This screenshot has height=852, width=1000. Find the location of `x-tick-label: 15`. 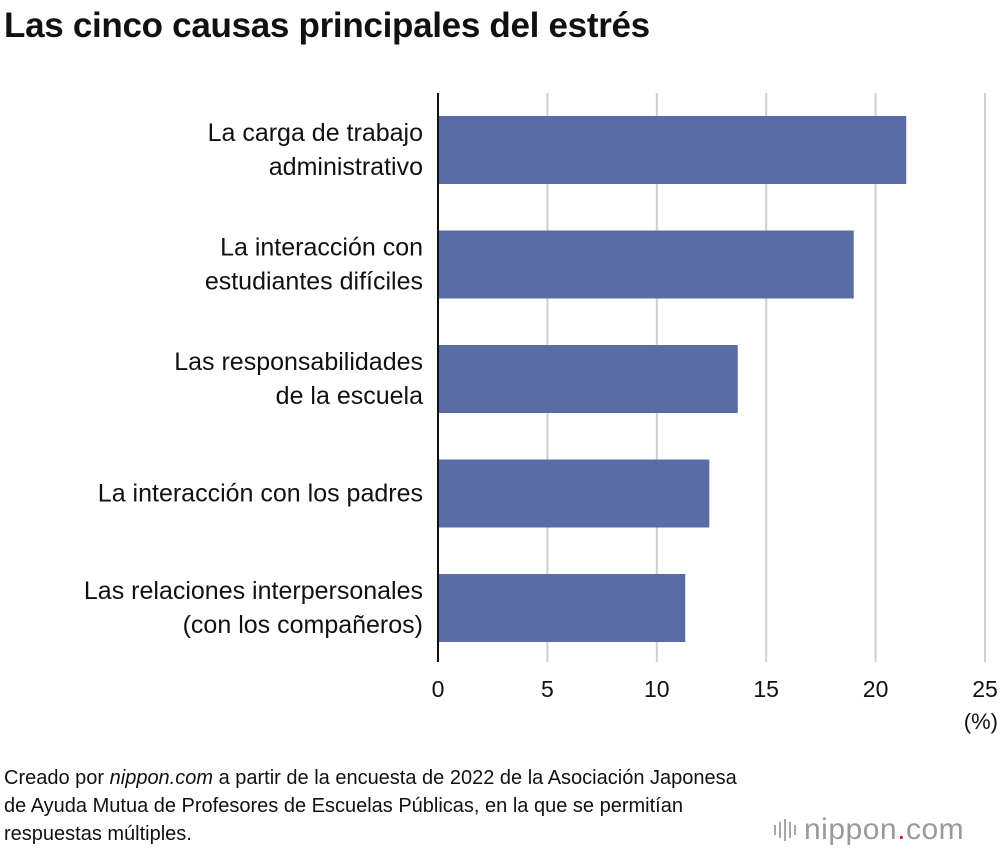

x-tick-label: 15 is located at coordinates (766, 689).